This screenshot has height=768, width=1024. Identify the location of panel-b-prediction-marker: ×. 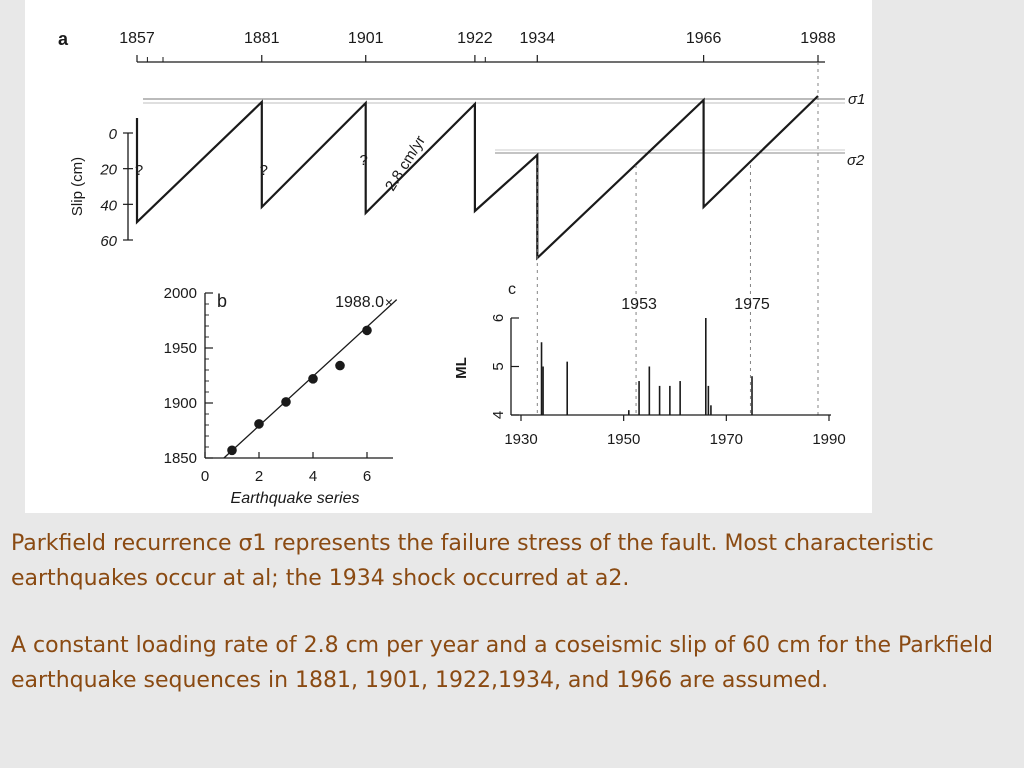
(389, 302).